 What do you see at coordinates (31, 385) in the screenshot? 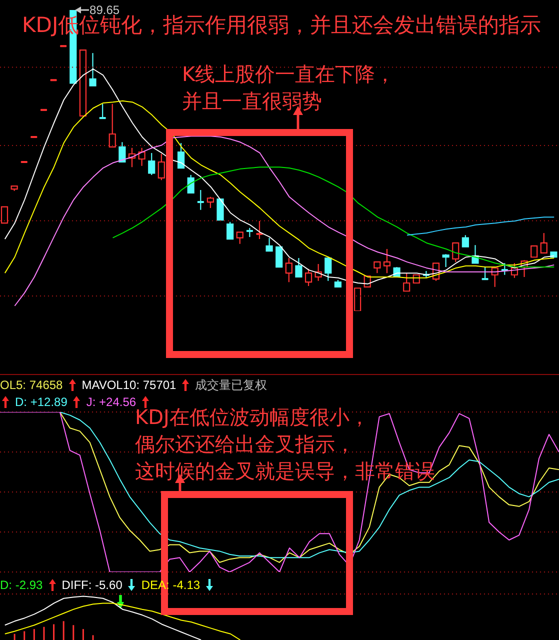
I see `text: OL5: 74658` at bounding box center [31, 385].